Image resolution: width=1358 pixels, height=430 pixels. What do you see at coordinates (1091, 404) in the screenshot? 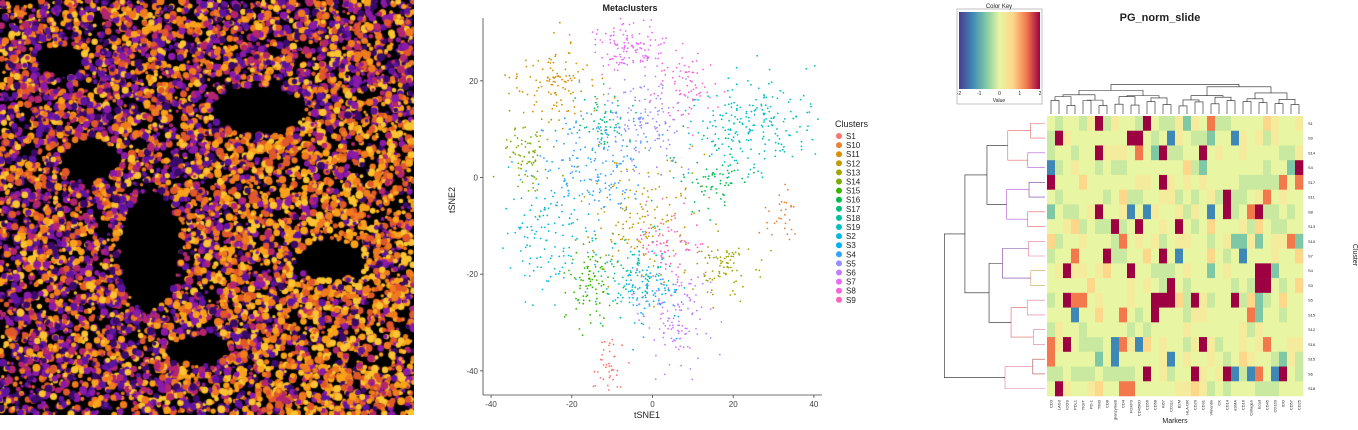
I see `heatmap-col-label: PD-1` at bounding box center [1091, 404].